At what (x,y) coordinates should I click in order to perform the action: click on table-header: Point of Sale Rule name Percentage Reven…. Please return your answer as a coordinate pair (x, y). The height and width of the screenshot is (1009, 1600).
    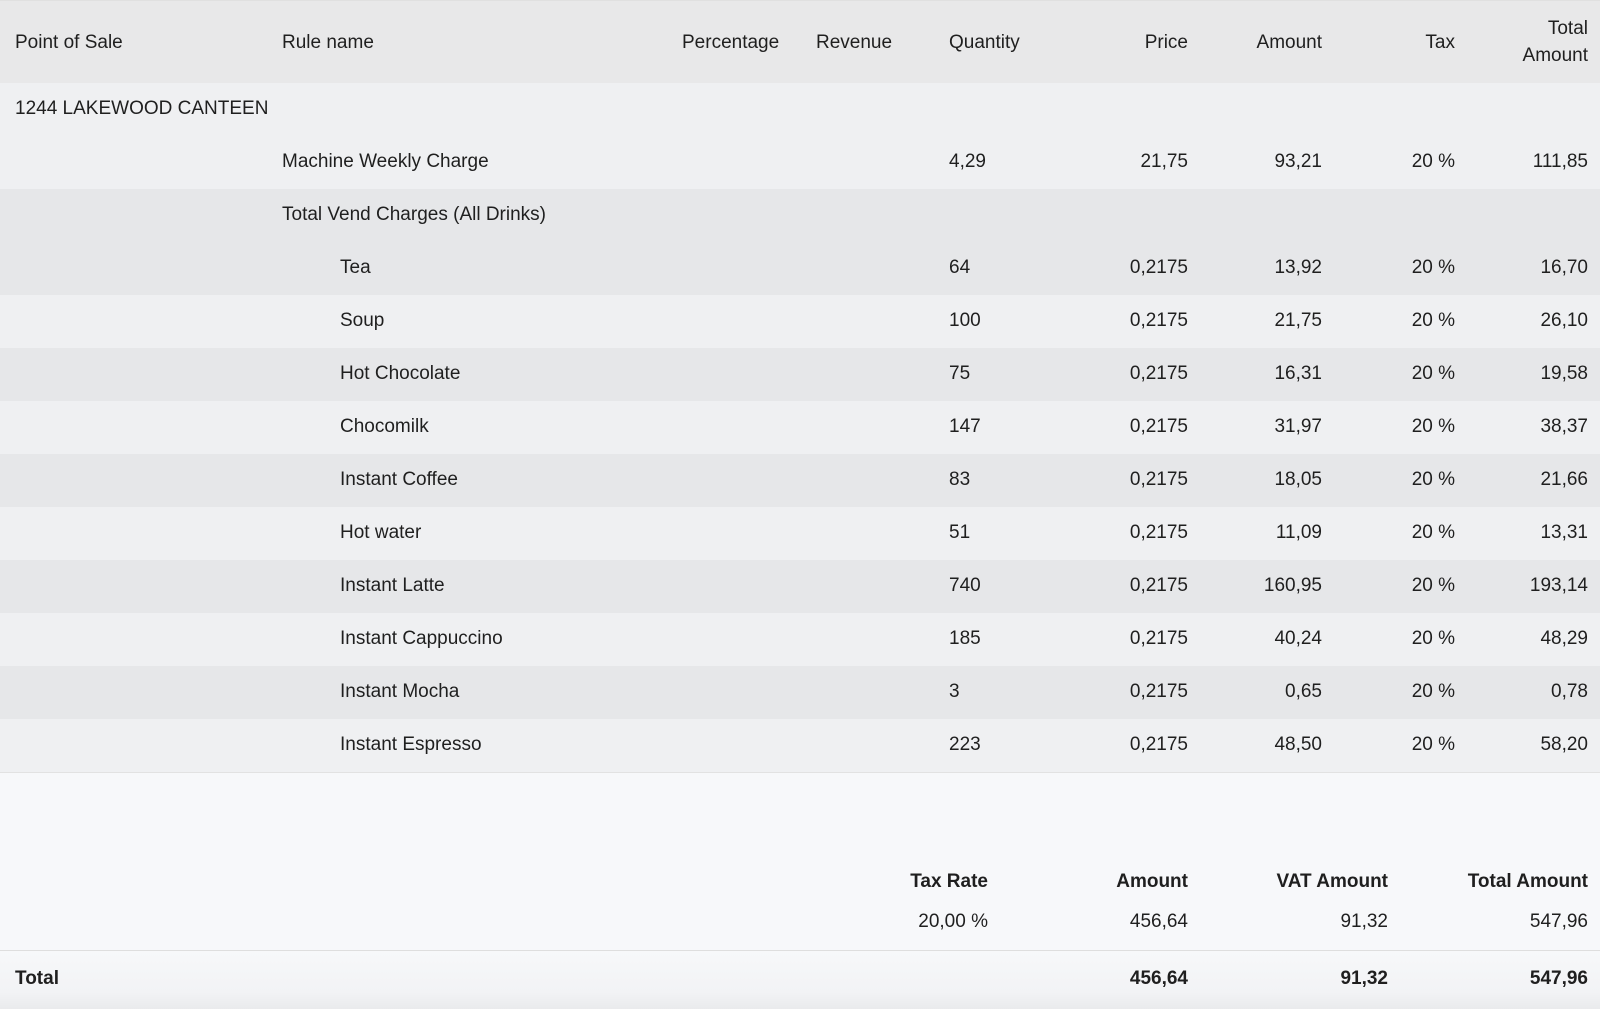
    Looking at the image, I should click on (800, 42).